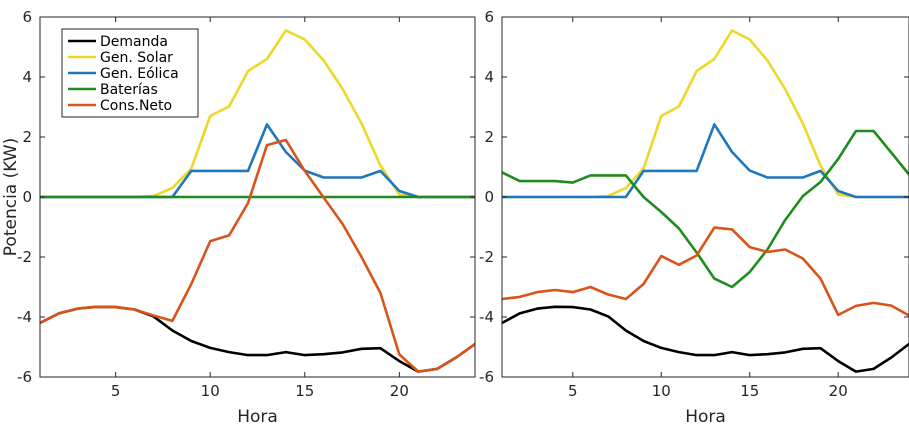 The width and height of the screenshot is (909, 427). Describe the element at coordinates (134, 42) in the screenshot. I see `legend-label-demanda: Demanda` at that location.